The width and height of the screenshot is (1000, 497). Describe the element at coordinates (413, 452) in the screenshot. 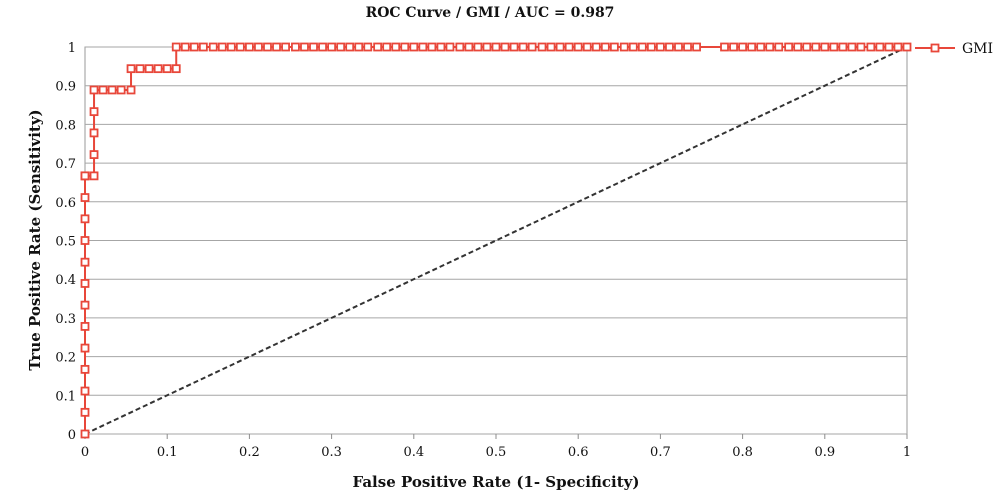

I see `x-tick-label: 0.4` at that location.